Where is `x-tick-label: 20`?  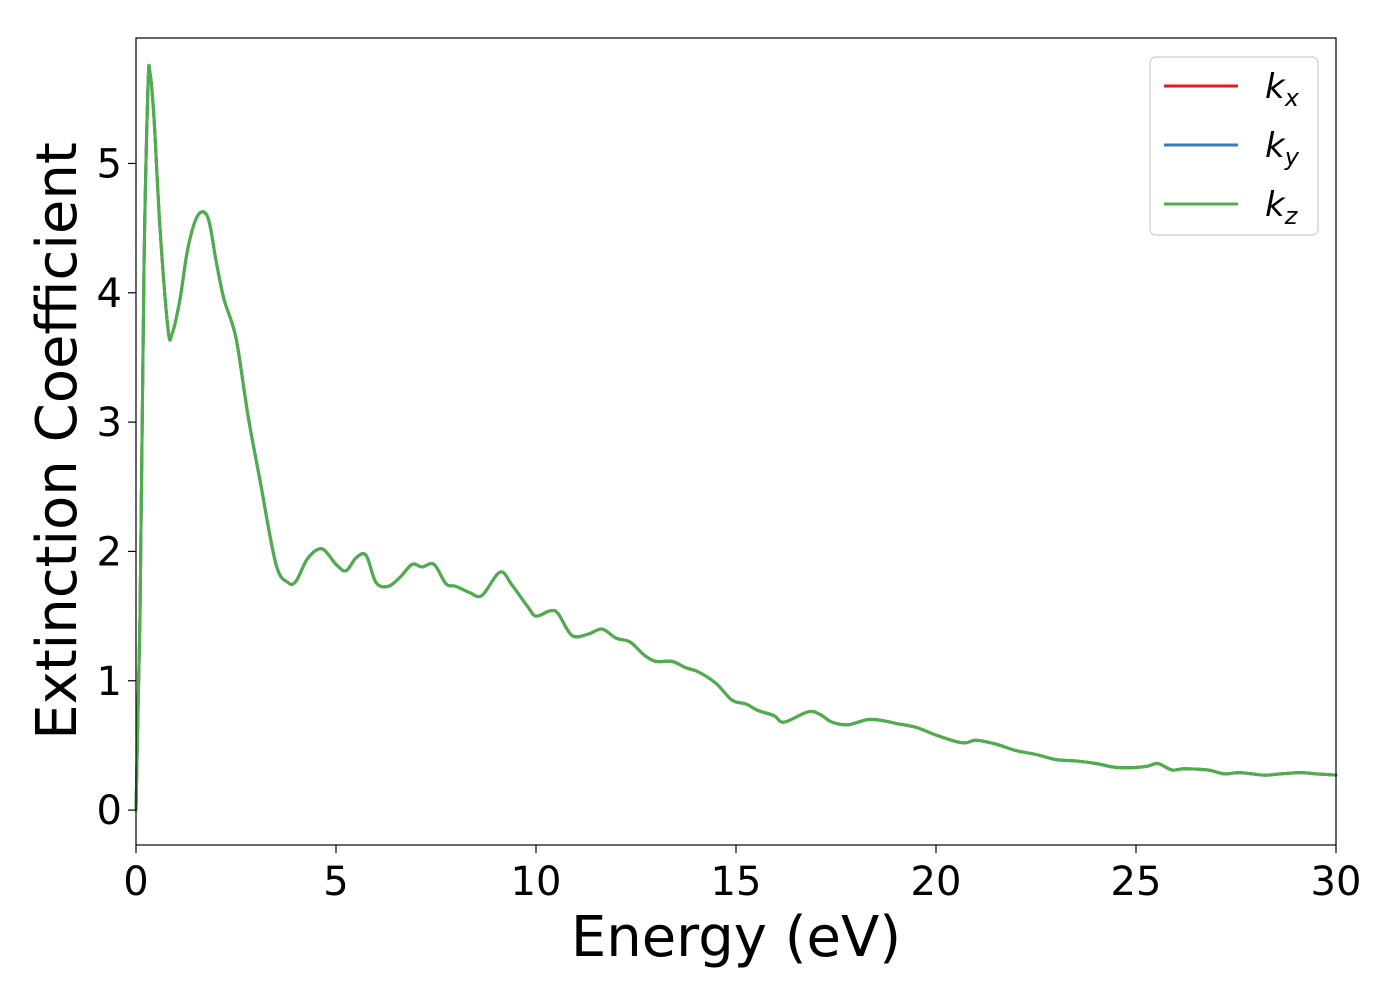
x-tick-label: 20 is located at coordinates (936, 882).